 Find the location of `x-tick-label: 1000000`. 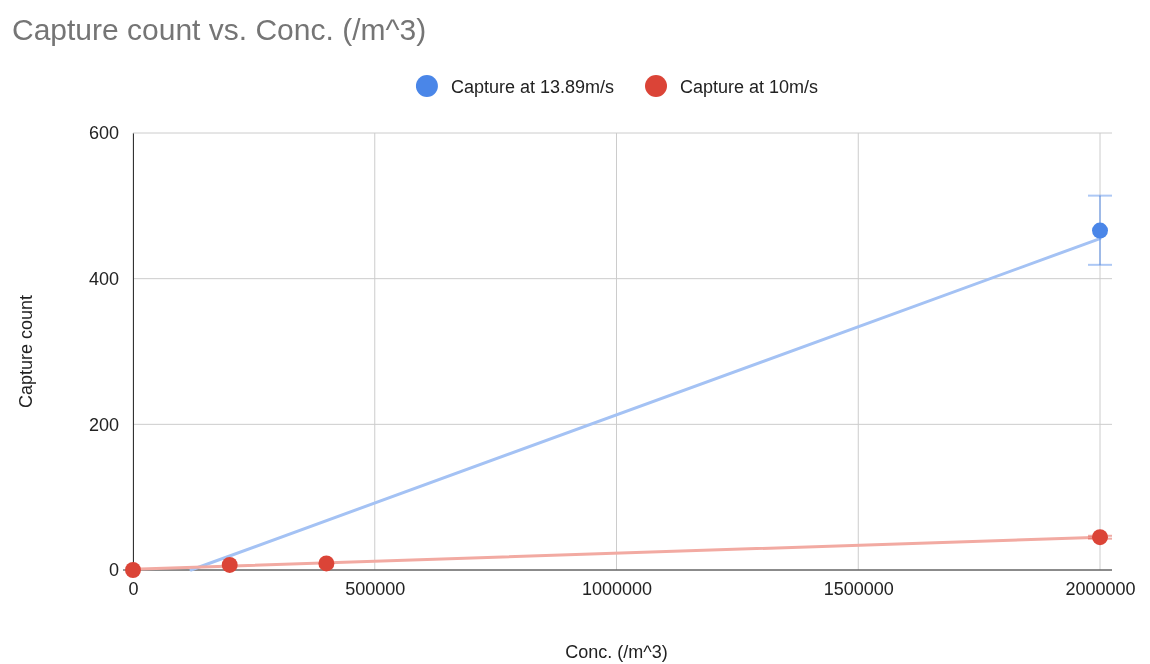

x-tick-label: 1000000 is located at coordinates (617, 588).